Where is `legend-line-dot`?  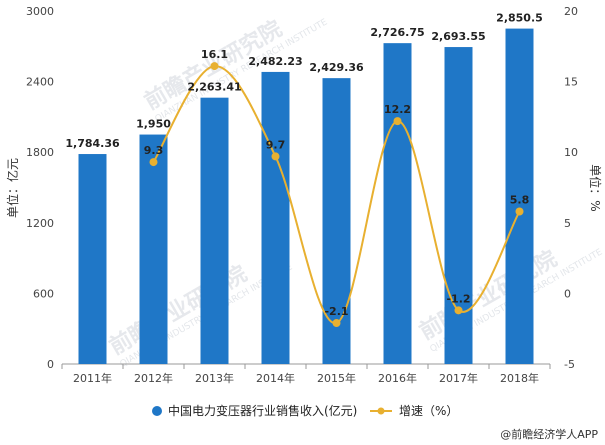
legend-line-dot is located at coordinates (381, 411).